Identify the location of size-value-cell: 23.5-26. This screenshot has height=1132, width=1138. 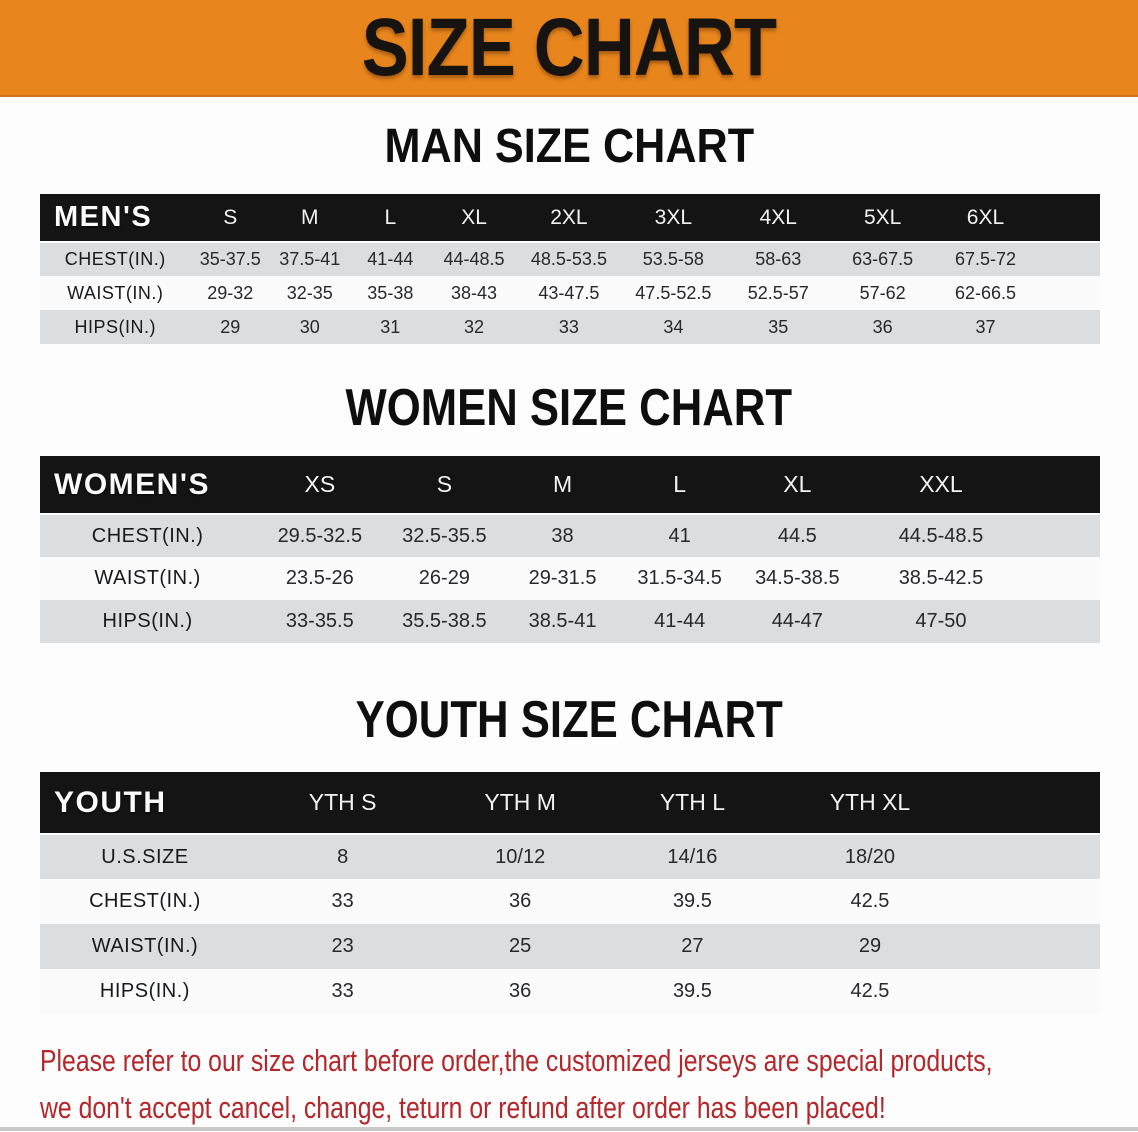
(319, 578).